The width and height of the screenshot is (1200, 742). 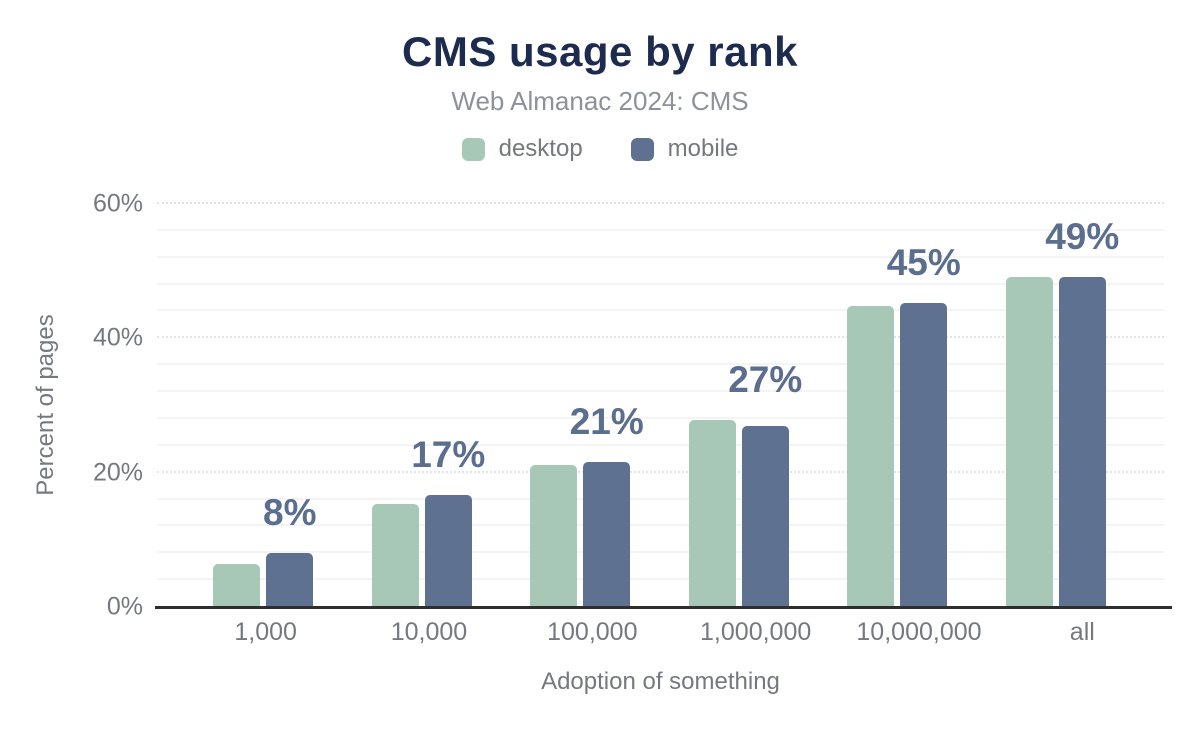 What do you see at coordinates (663, 607) in the screenshot?
I see `x-axis-line` at bounding box center [663, 607].